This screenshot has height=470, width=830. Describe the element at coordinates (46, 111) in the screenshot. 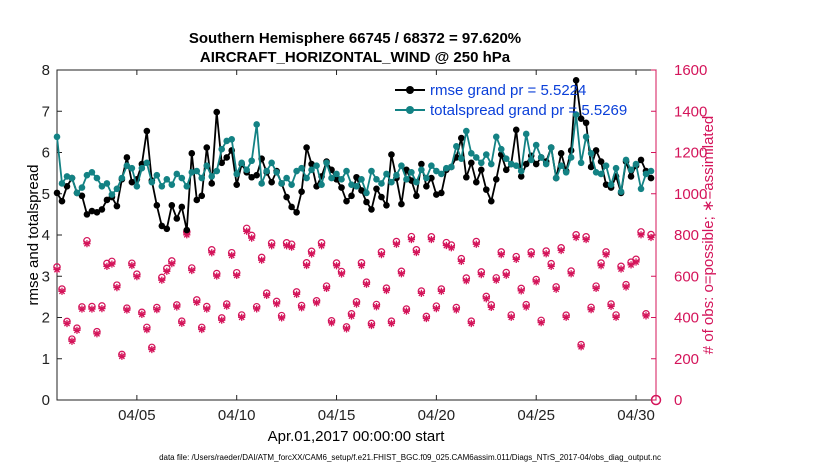

I see `y-tick-label-left: 7` at that location.